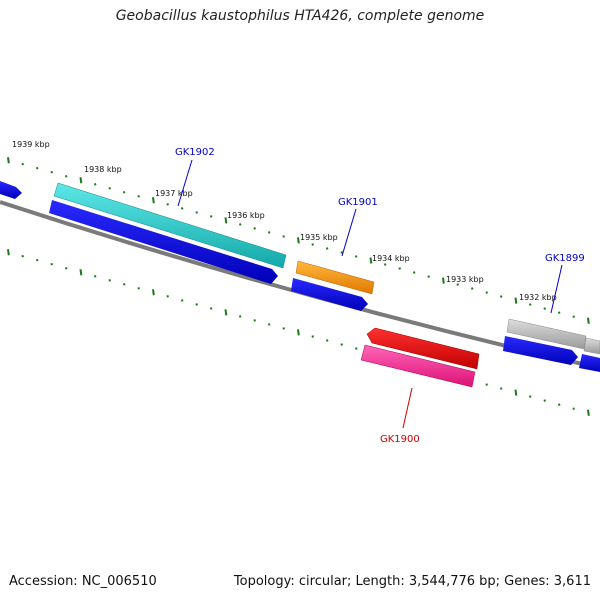 The height and width of the screenshot is (600, 600). I want to click on gene-gk1899, so click(546, 334).